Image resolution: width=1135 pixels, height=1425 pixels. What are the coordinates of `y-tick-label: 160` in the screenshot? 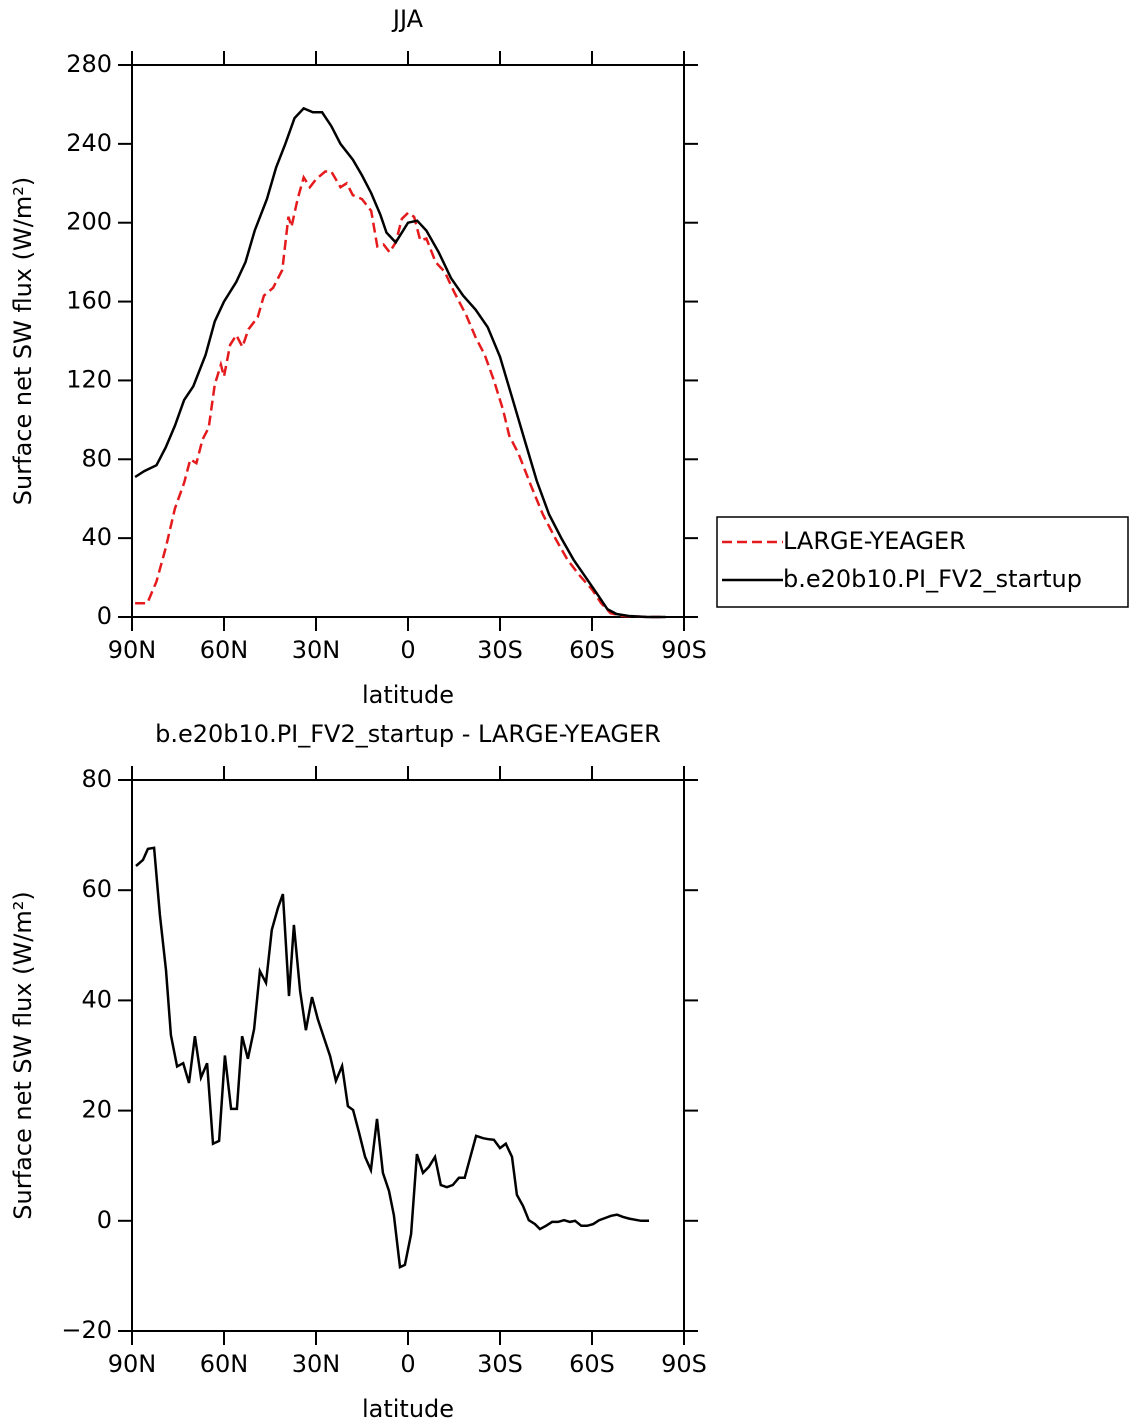 It's located at (89, 301).